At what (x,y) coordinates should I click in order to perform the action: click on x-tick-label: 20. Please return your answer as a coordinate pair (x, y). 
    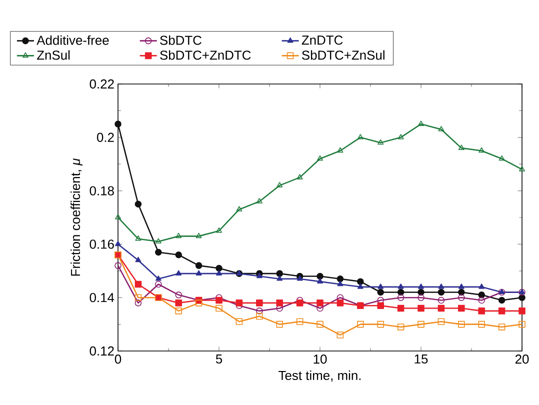
    Looking at the image, I should click on (522, 359).